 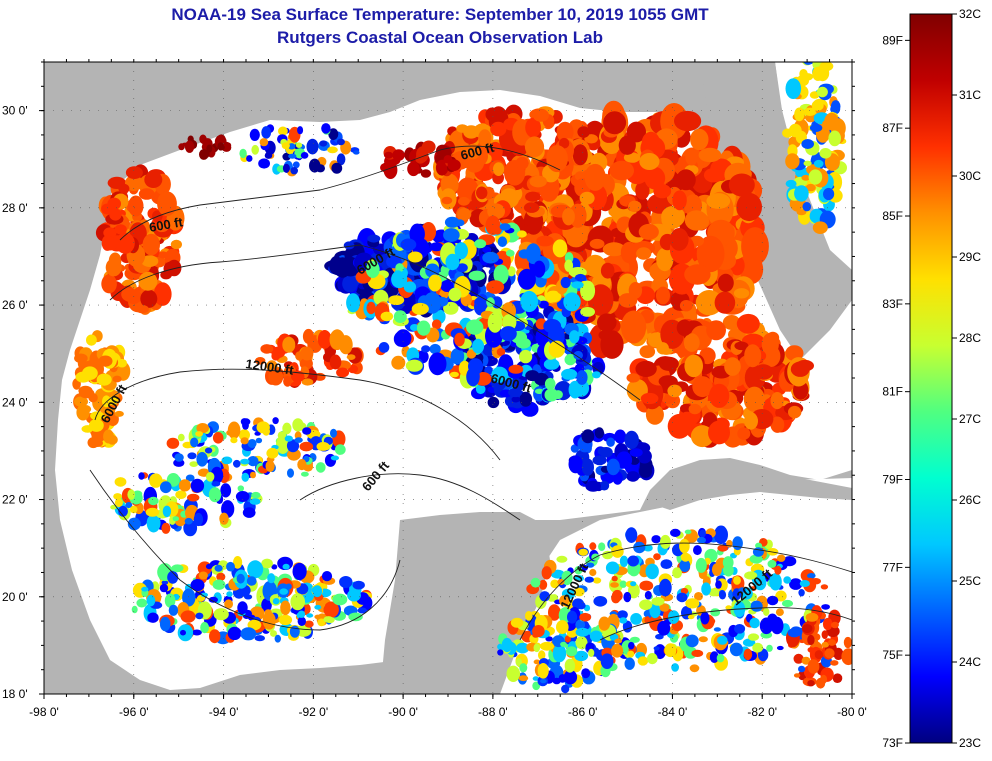 What do you see at coordinates (583, 712) in the screenshot?
I see `x-tick-label: -86 0'` at bounding box center [583, 712].